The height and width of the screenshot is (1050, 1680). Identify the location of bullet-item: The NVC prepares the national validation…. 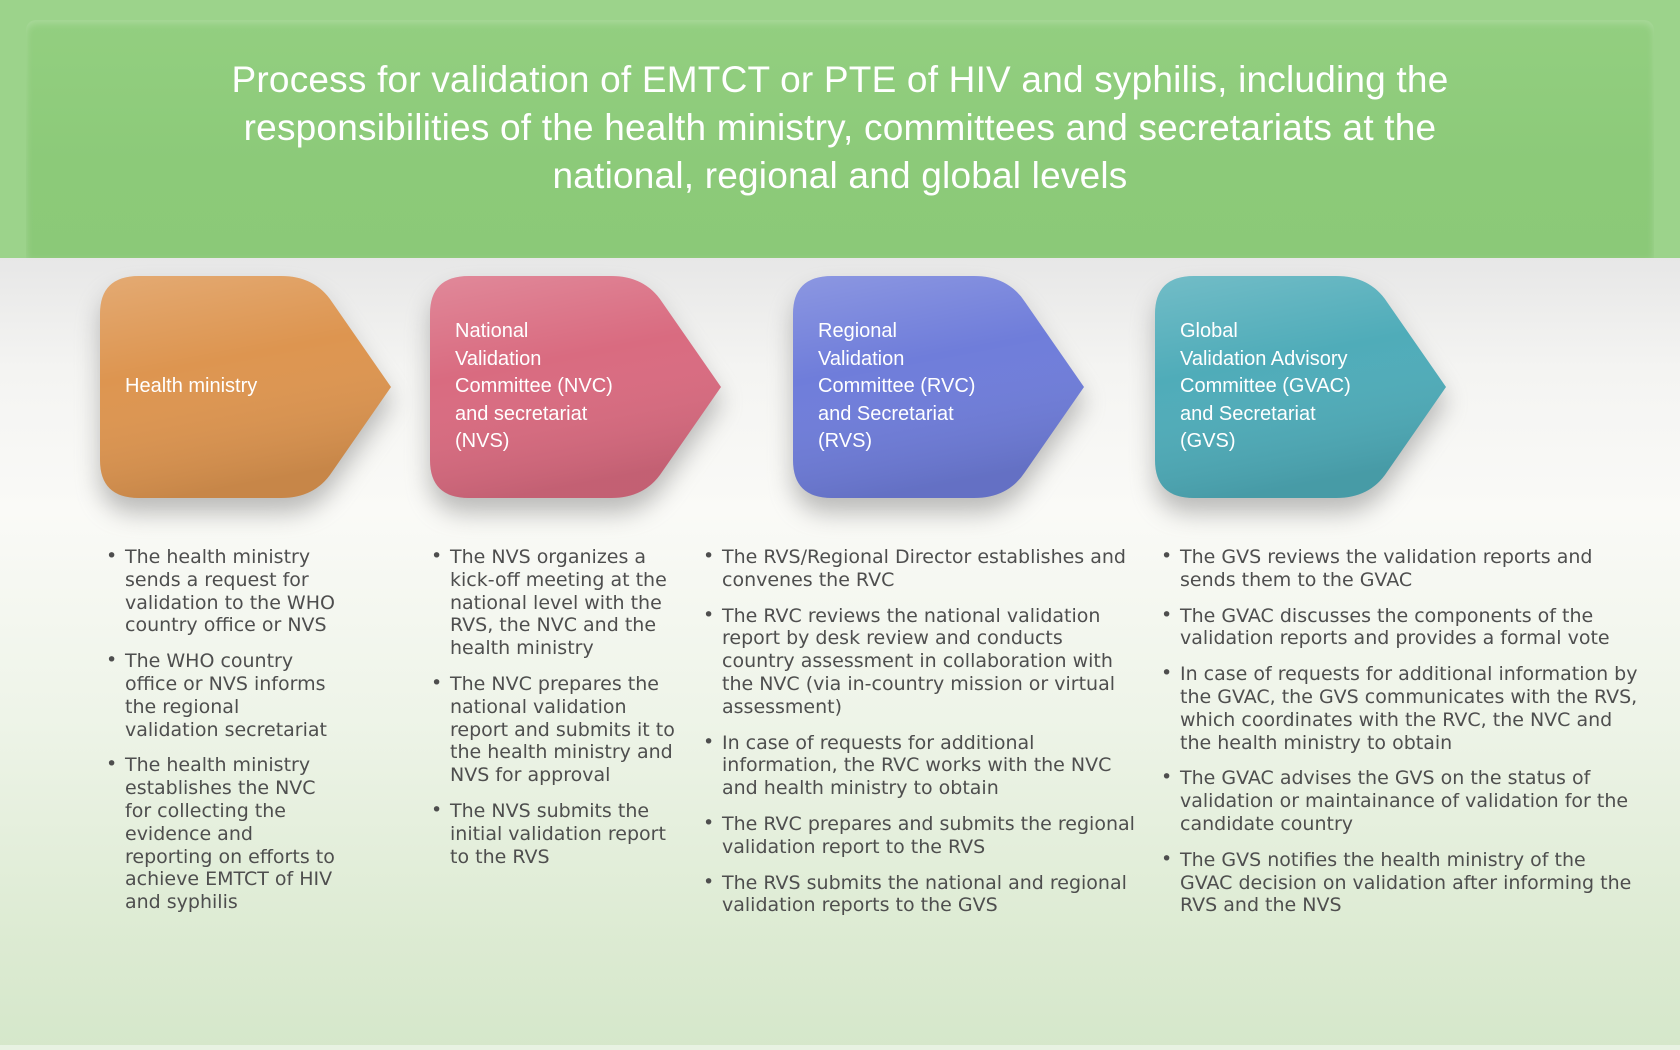
(552, 729).